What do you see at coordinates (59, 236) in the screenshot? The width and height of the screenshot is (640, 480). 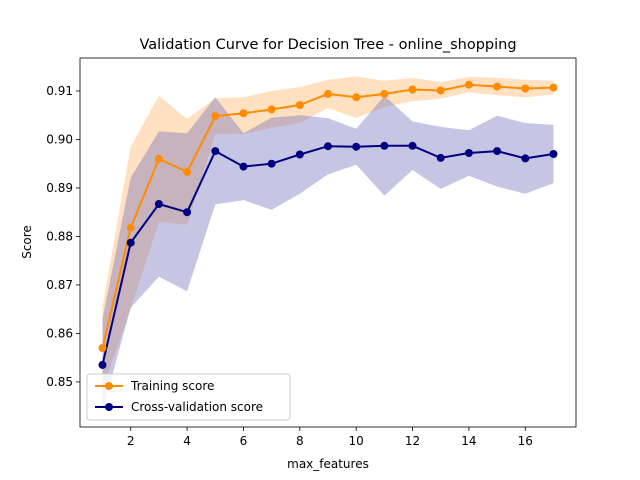 I see `y-tick-label: 0.88` at bounding box center [59, 236].